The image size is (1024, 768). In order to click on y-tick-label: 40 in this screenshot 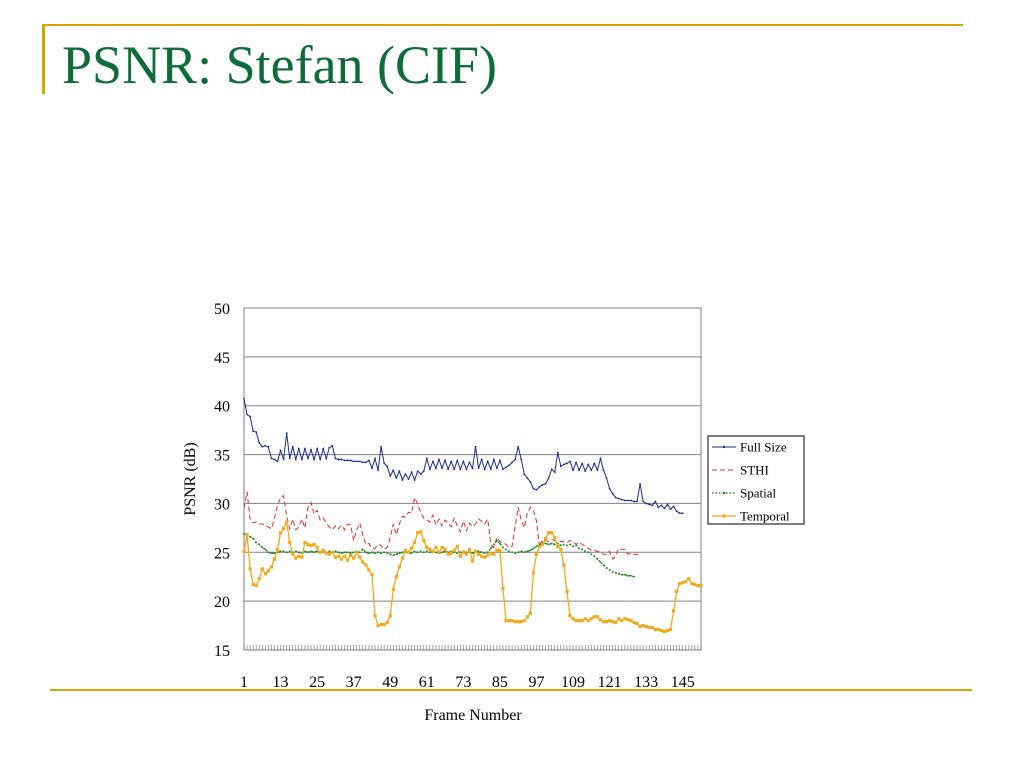, I will do `click(222, 407)`.